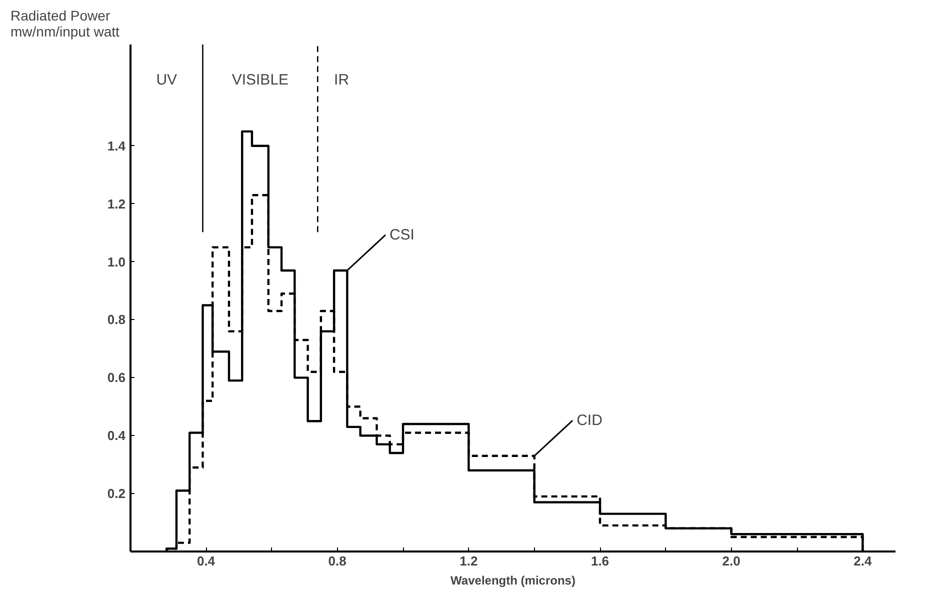 The image size is (928, 612). What do you see at coordinates (731, 561) in the screenshot?
I see `x-tick-label: 2.0` at bounding box center [731, 561].